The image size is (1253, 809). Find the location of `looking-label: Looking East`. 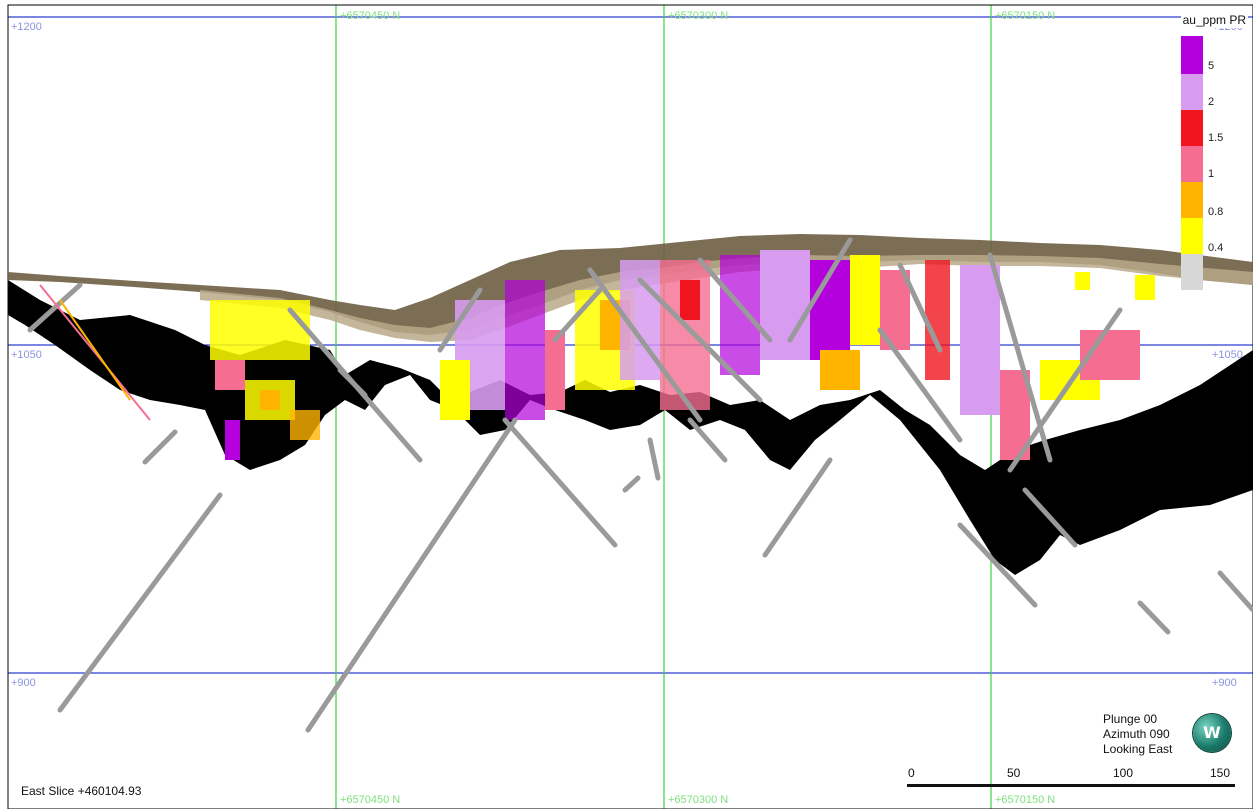

looking-label: Looking East is located at coordinates (1138, 749).